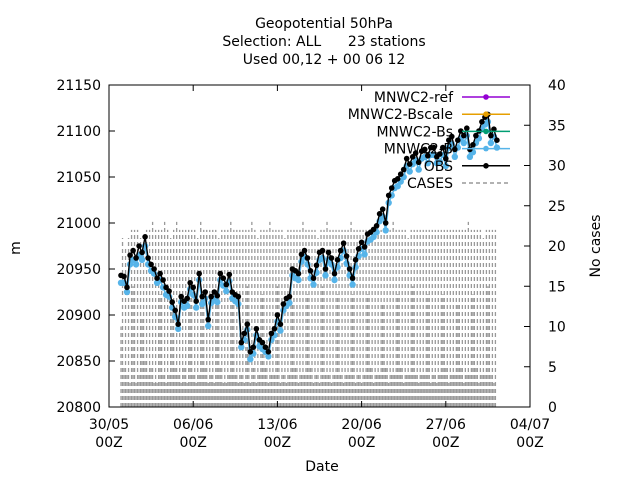 The image size is (640, 480). Describe the element at coordinates (324, 24) in the screenshot. I see `chart-title-line-1: Geopotential 50hPa` at that location.